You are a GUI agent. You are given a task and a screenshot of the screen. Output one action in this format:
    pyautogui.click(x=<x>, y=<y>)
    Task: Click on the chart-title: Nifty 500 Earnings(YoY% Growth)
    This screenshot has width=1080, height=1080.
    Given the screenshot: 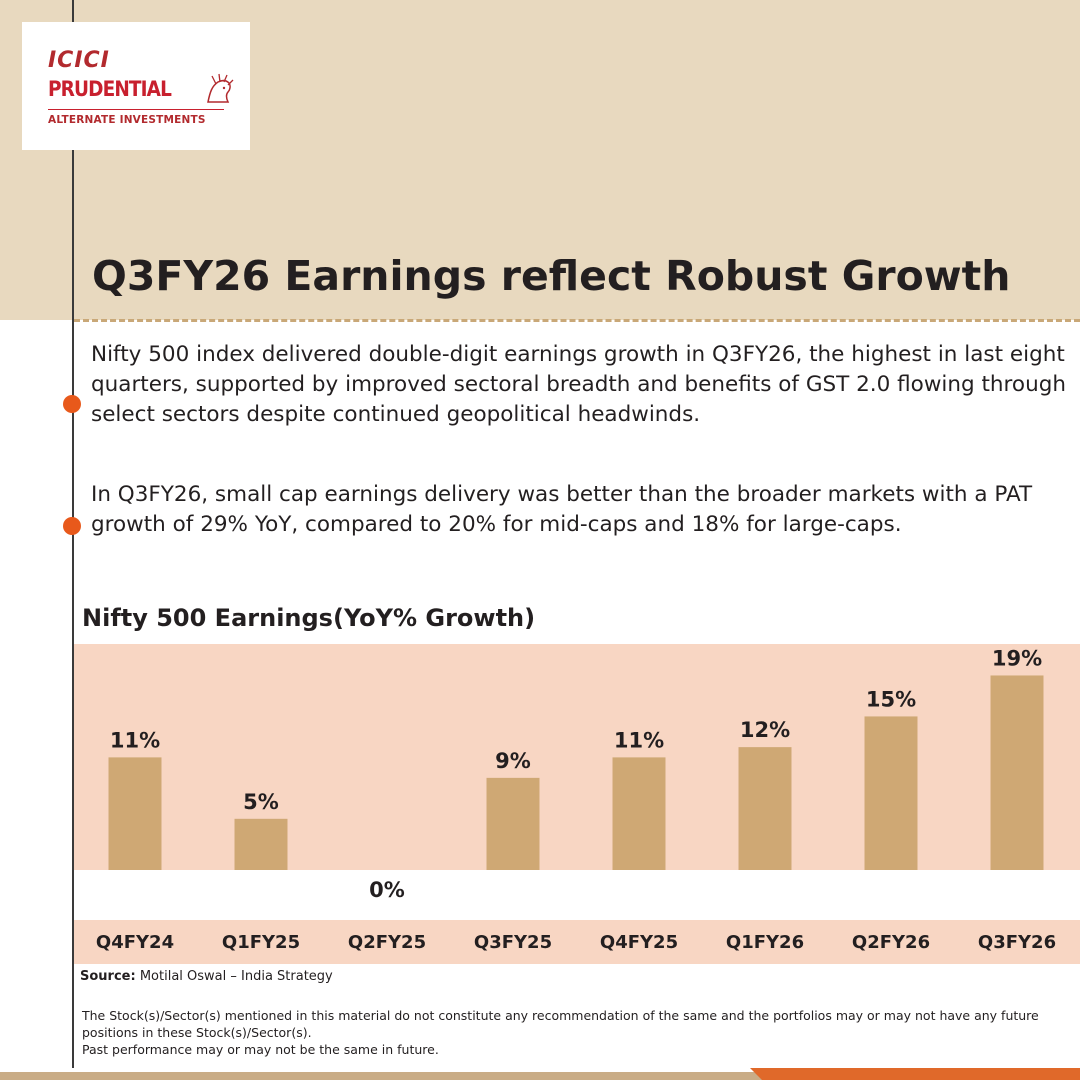 What is the action you would take?
    pyautogui.click(x=309, y=618)
    